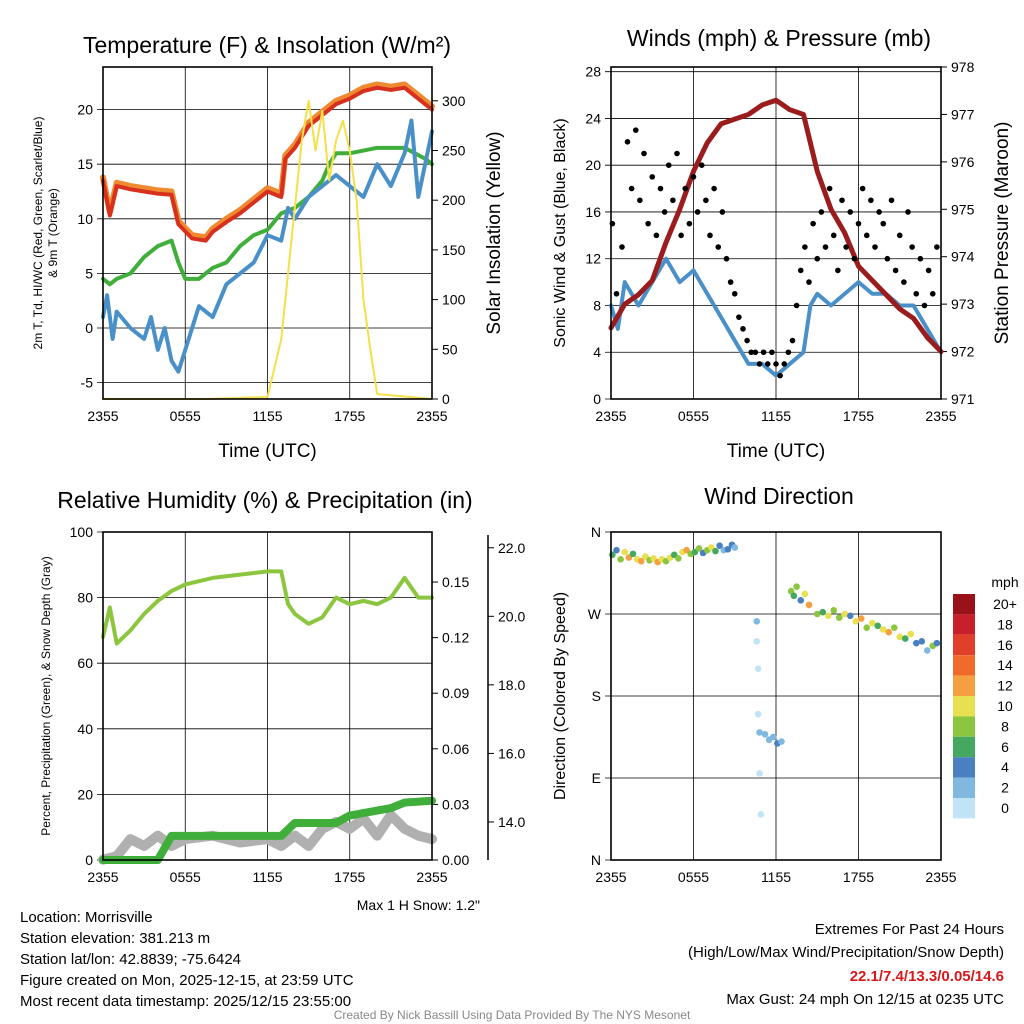 Image resolution: width=1024 pixels, height=1024 pixels. Describe the element at coordinates (454, 150) in the screenshot. I see `y2-tick-label: 250` at that location.